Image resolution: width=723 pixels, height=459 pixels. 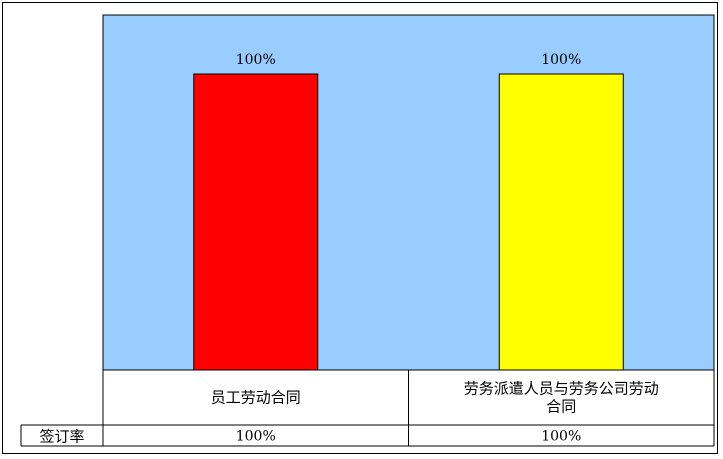 I want to click on table-row-label: 签订率, so click(x=61, y=437).